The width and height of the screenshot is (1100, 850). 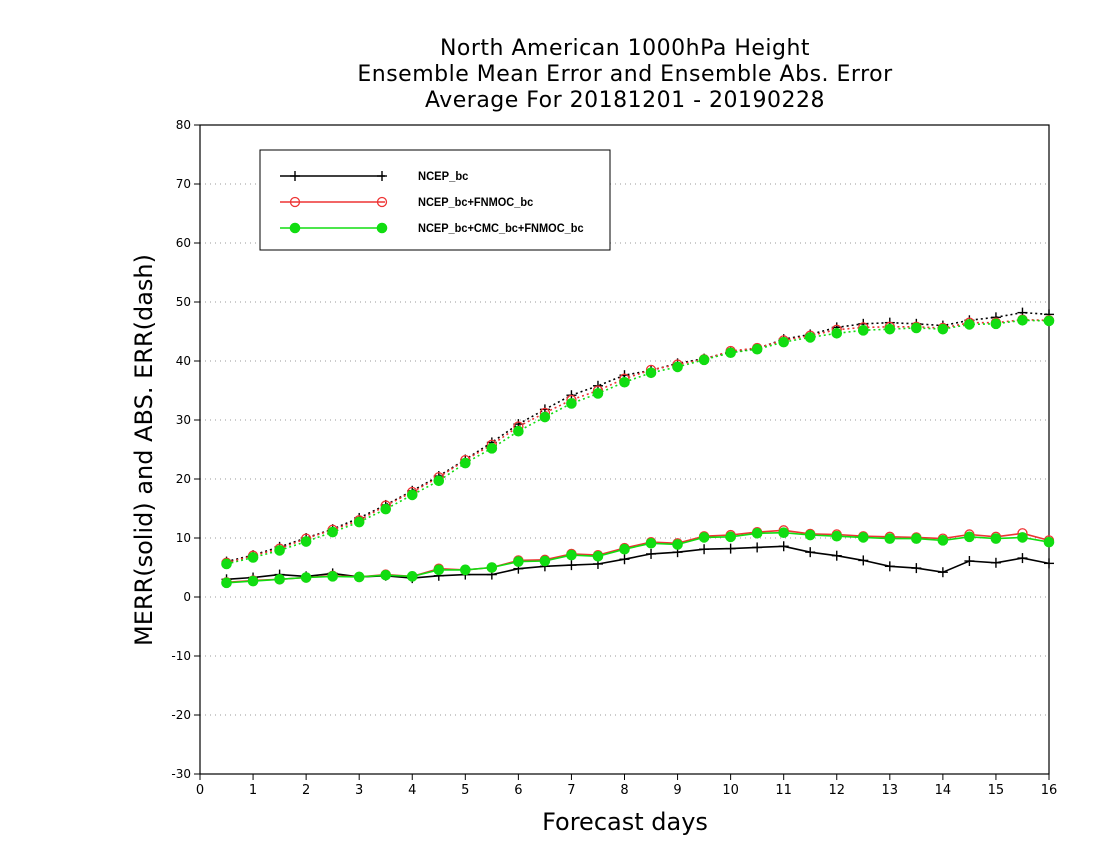 What do you see at coordinates (890, 790) in the screenshot?
I see `x-tick-label-13: 13` at bounding box center [890, 790].